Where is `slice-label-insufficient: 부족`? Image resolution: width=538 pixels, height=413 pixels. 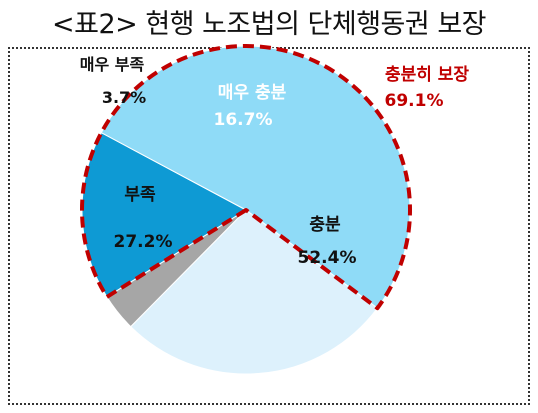 slice-label-insufficient: 부족 is located at coordinates (140, 195).